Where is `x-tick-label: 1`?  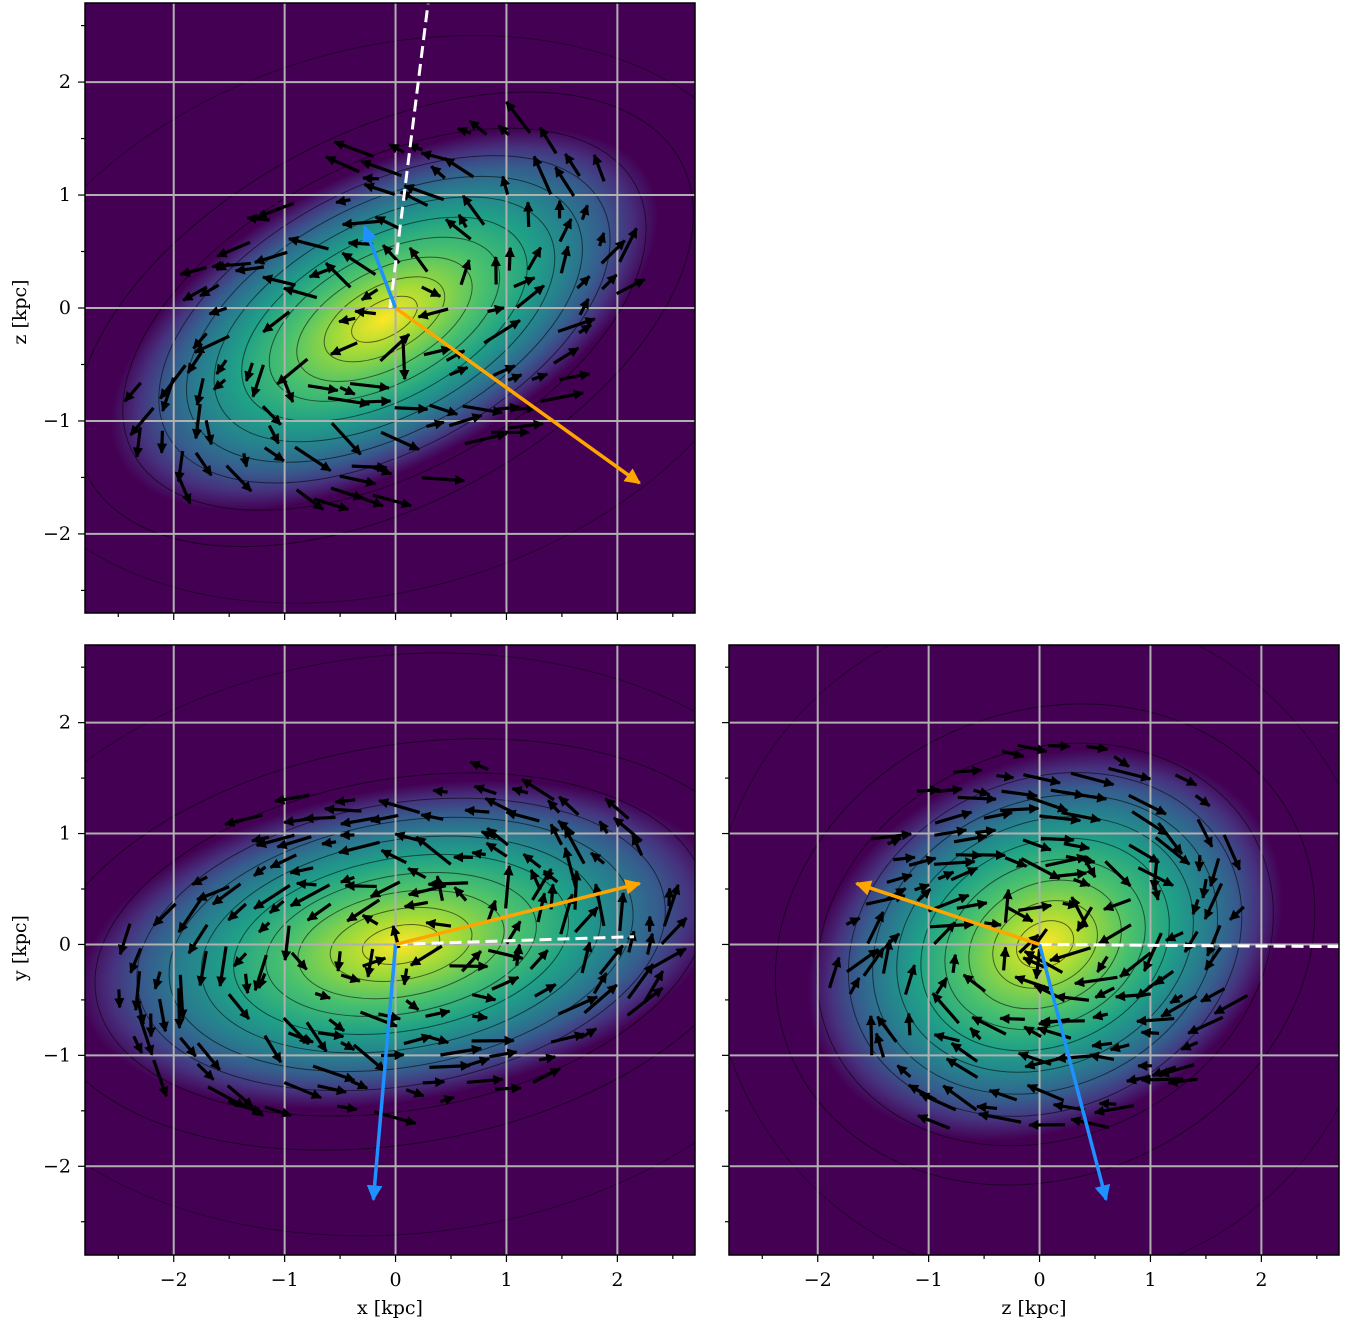
x-tick-label: 1 is located at coordinates (1150, 1280).